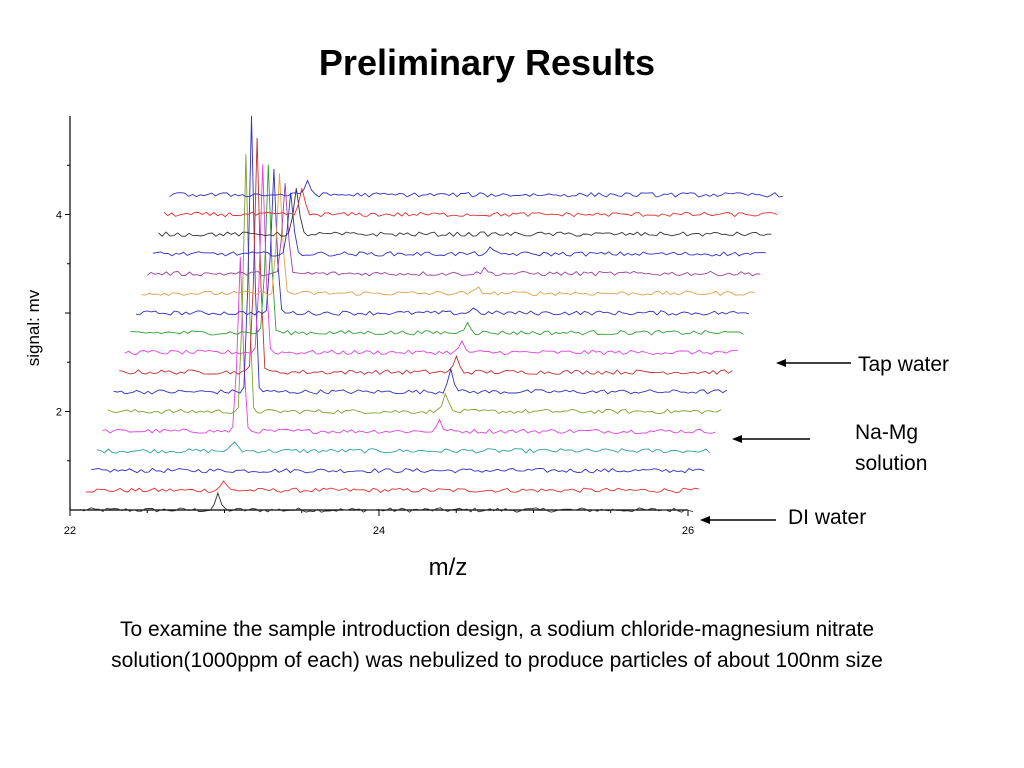  Describe the element at coordinates (737, 439) in the screenshot. I see `na-mg-arrow-head` at that location.